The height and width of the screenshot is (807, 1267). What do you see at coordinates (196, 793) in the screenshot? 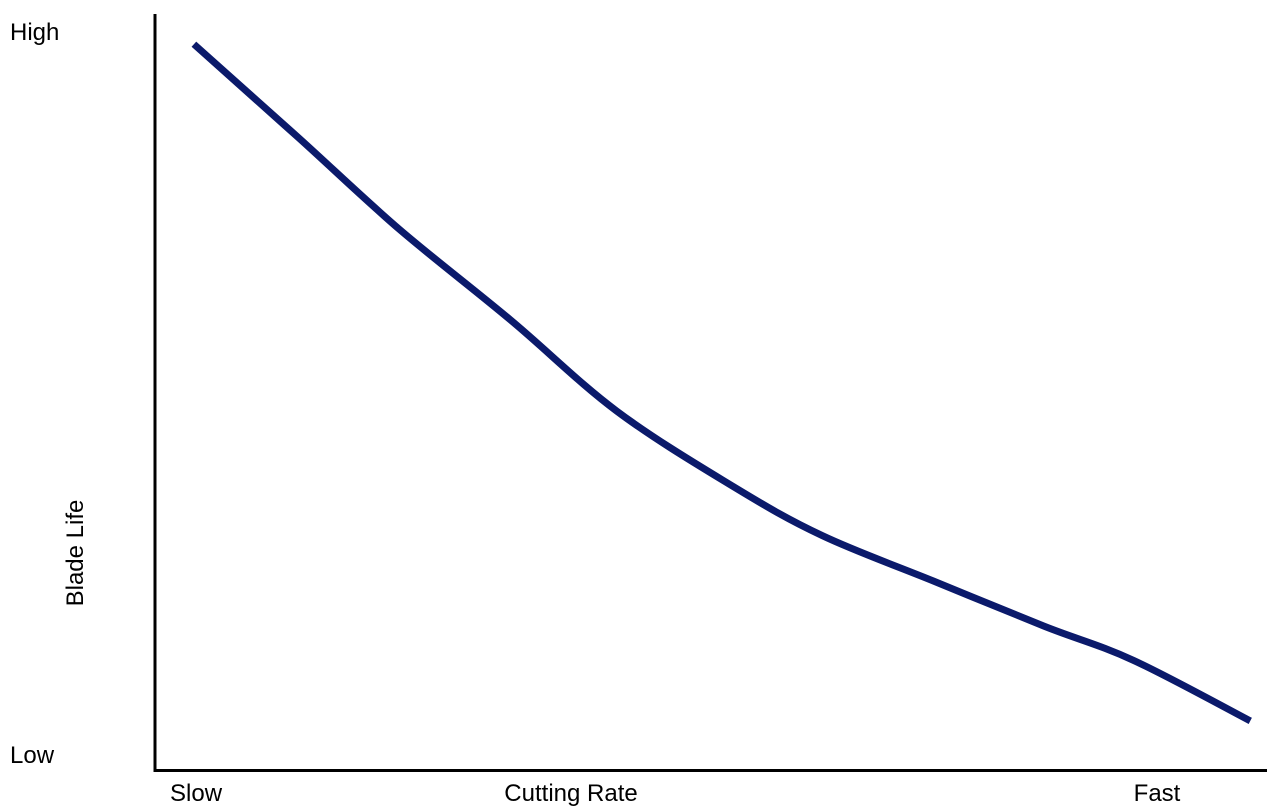
I see `x-tick-slow: Slow` at bounding box center [196, 793].